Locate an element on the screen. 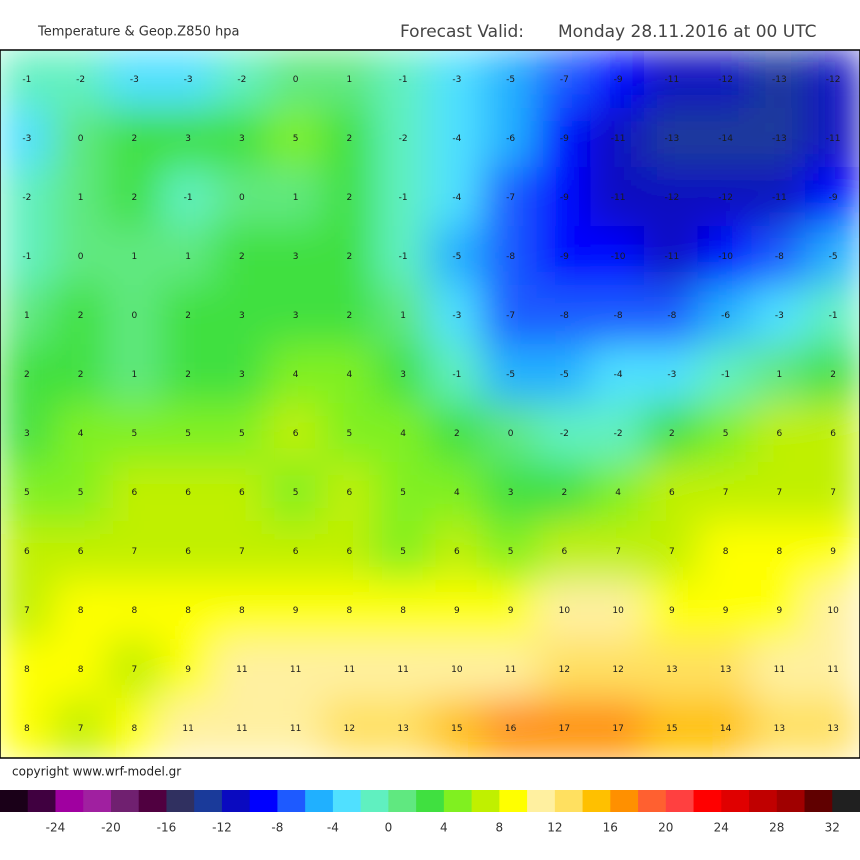  grid-value: -13 is located at coordinates (779, 80).